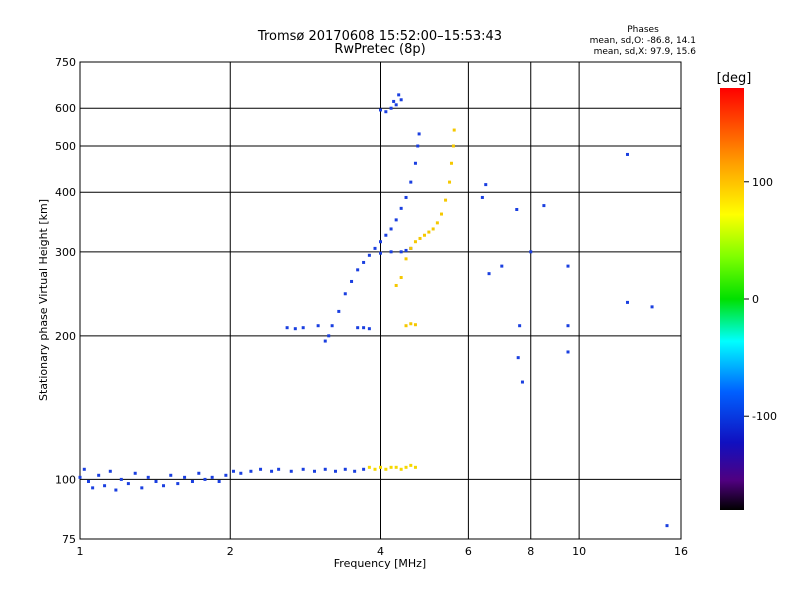 The image size is (800, 600). Describe the element at coordinates (65, 192) in the screenshot. I see `y-tick-label: 400` at that location.